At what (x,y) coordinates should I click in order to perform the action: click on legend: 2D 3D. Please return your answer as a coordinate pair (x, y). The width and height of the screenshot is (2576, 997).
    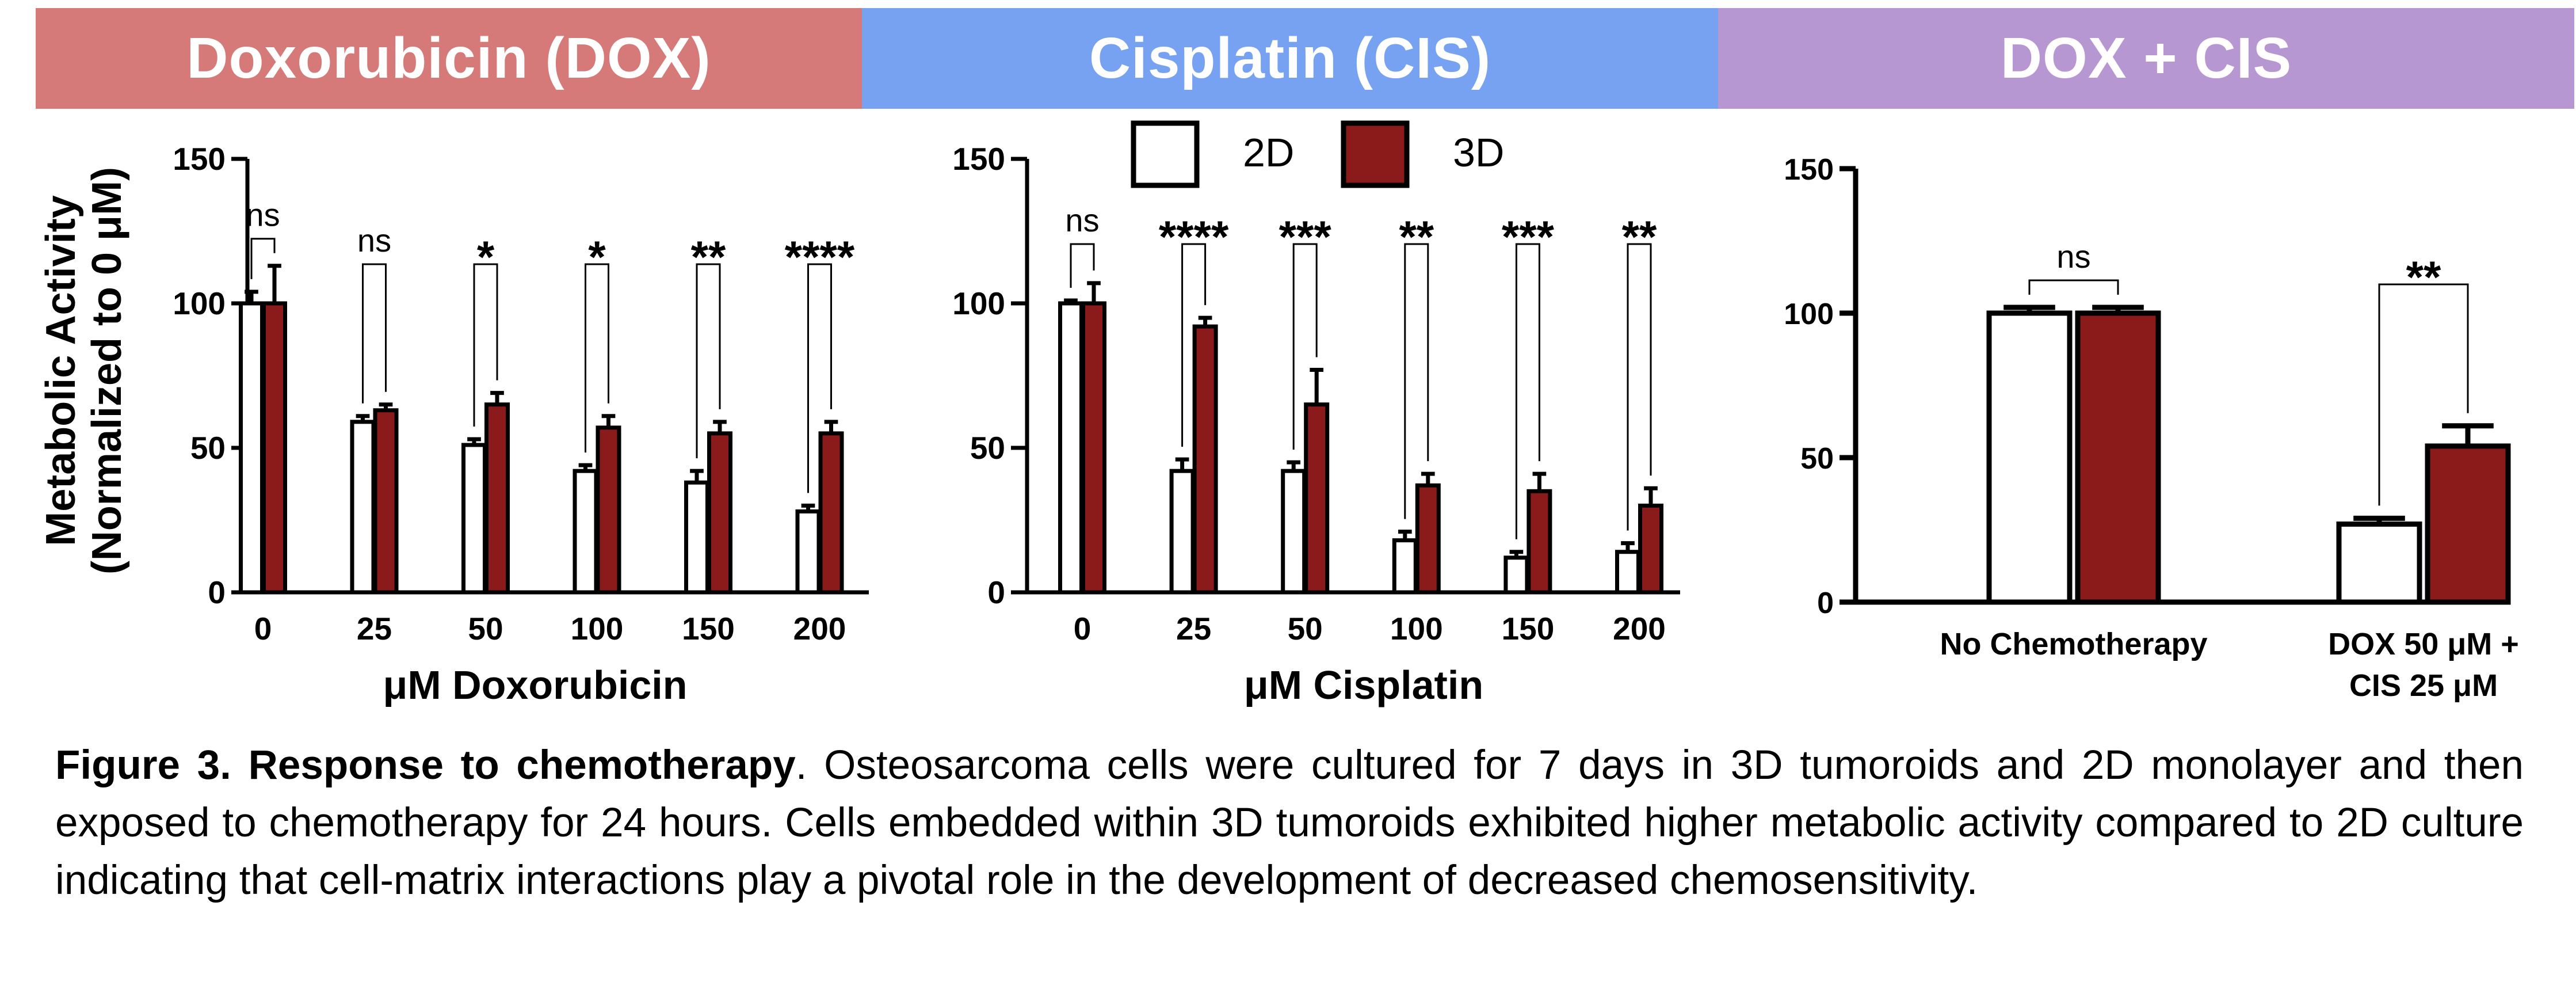
    Looking at the image, I should click on (1317, 154).